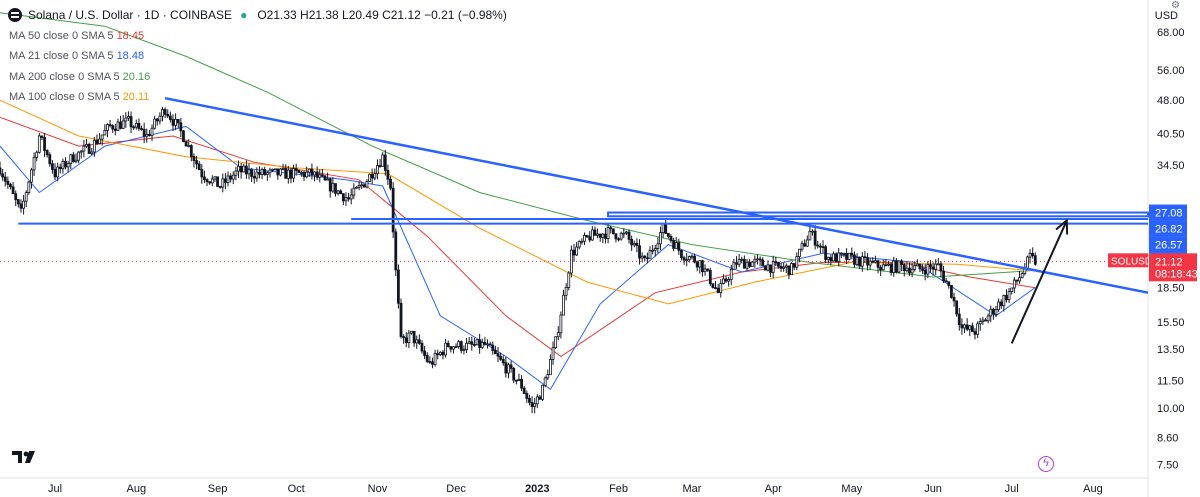 Image resolution: width=1200 pixels, height=497 pixels. I want to click on ma-legend-row: MA 200 close 0 SMA 5 20.16, so click(79, 77).